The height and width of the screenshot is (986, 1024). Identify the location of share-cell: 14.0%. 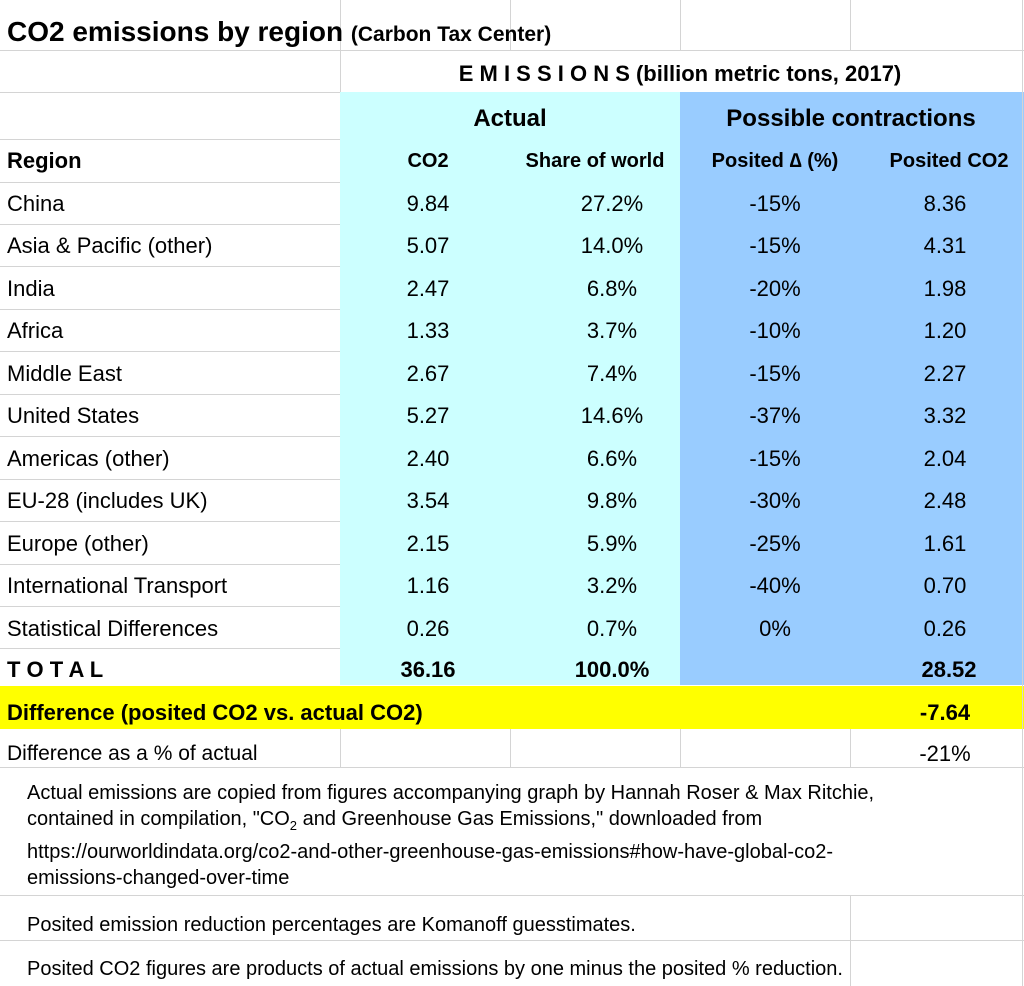
(612, 245).